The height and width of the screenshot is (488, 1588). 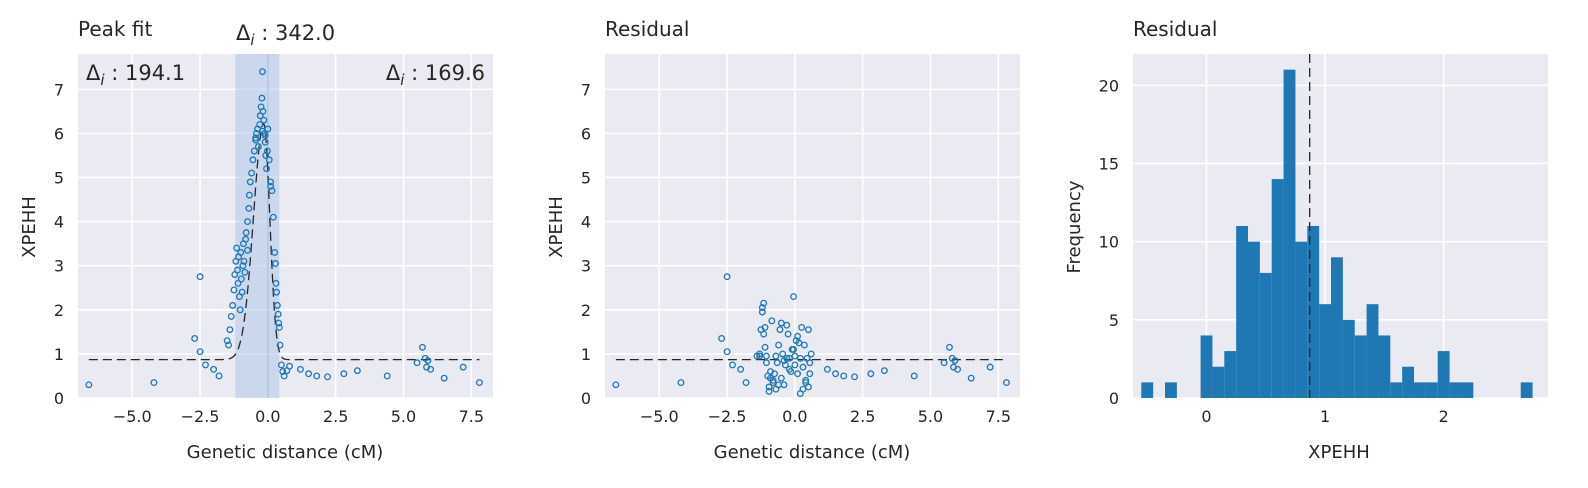 What do you see at coordinates (29, 227) in the screenshot?
I see `peak-fit-ylabel: XPEHH` at bounding box center [29, 227].